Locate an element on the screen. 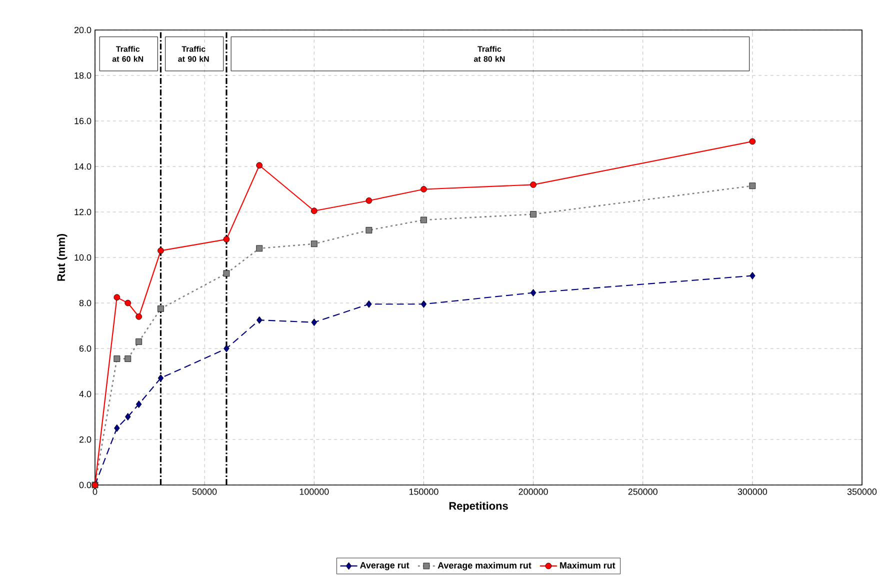 Image resolution: width=896 pixels, height=587 pixels. x-tick-label: 300000 is located at coordinates (753, 491).